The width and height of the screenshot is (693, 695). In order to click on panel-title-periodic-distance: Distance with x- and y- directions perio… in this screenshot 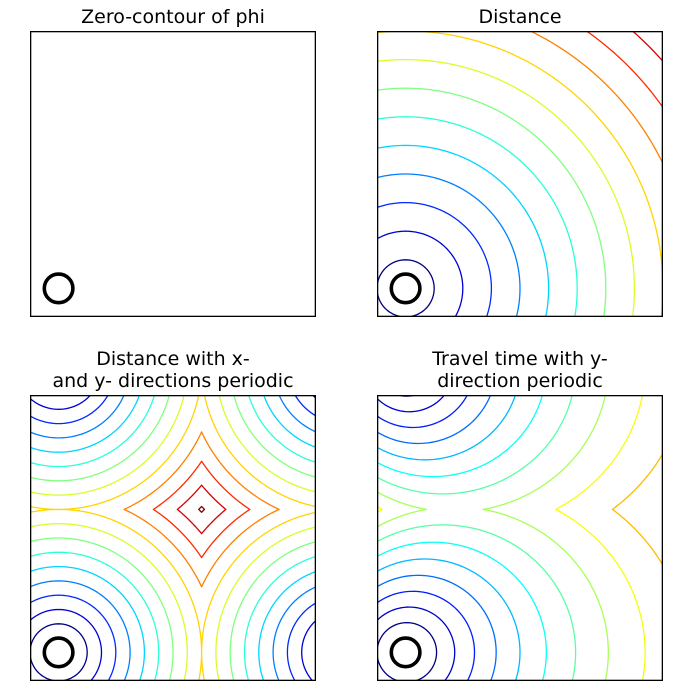, I will do `click(173, 370)`.